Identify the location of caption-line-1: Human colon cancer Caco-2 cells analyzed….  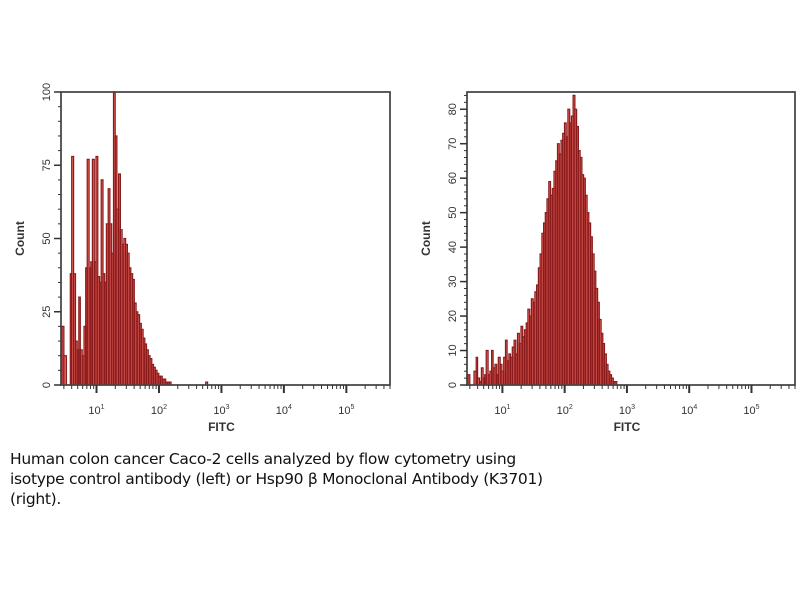
(263, 459).